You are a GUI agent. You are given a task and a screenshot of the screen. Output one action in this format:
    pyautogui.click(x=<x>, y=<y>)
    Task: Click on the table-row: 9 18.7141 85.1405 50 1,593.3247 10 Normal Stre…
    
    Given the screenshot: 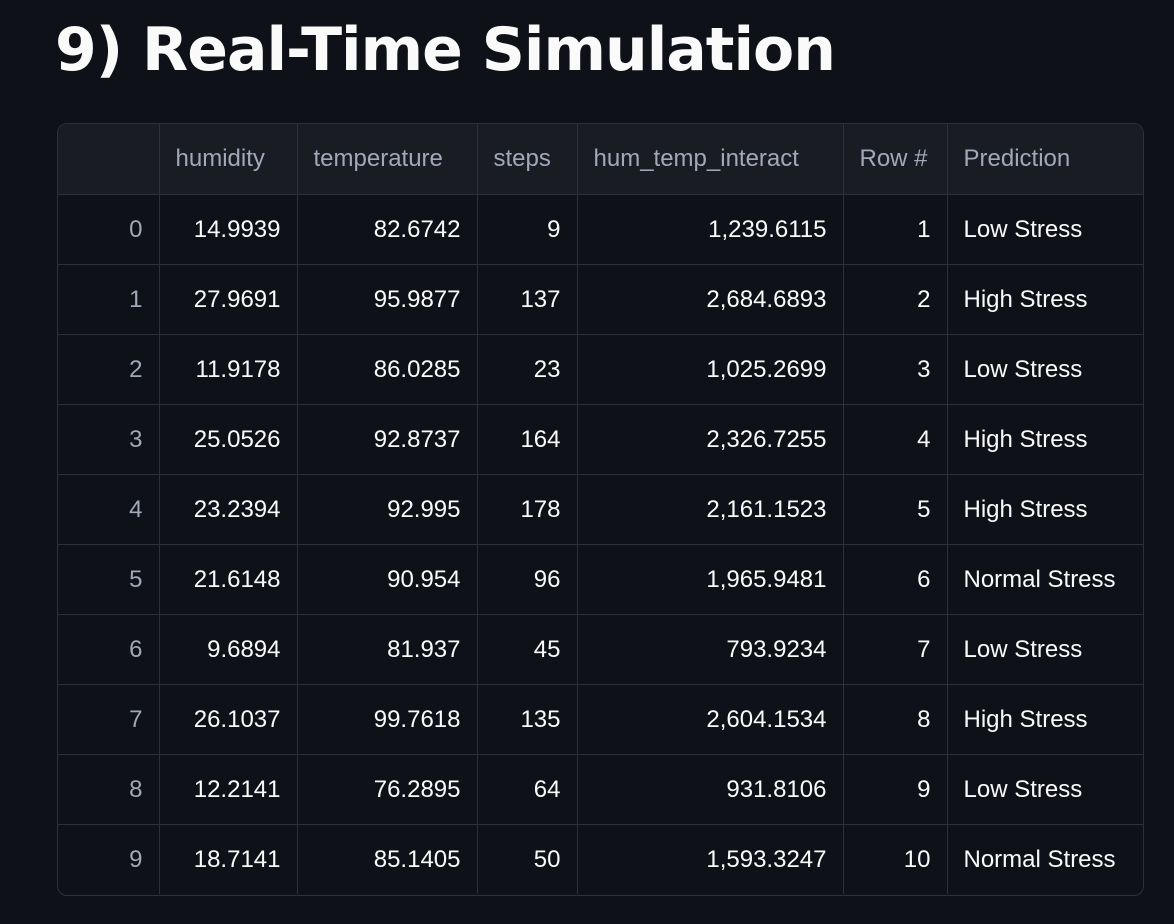 What is the action you would take?
    pyautogui.click(x=600, y=859)
    